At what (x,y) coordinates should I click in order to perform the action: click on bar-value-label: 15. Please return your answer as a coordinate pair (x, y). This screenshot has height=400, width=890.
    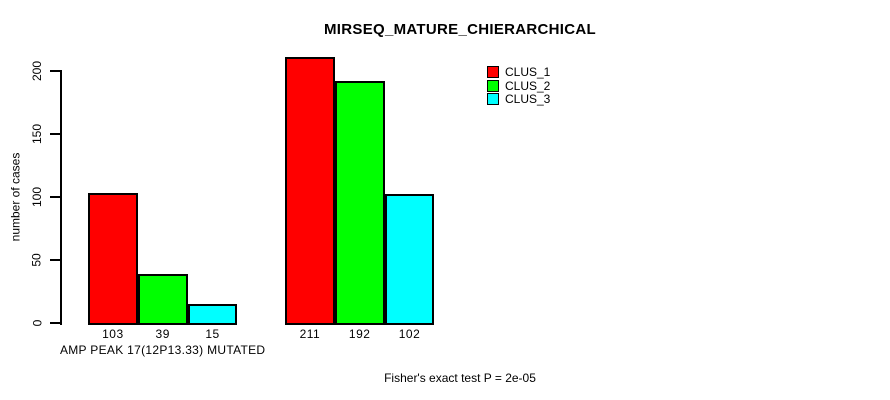
    Looking at the image, I should click on (212, 334).